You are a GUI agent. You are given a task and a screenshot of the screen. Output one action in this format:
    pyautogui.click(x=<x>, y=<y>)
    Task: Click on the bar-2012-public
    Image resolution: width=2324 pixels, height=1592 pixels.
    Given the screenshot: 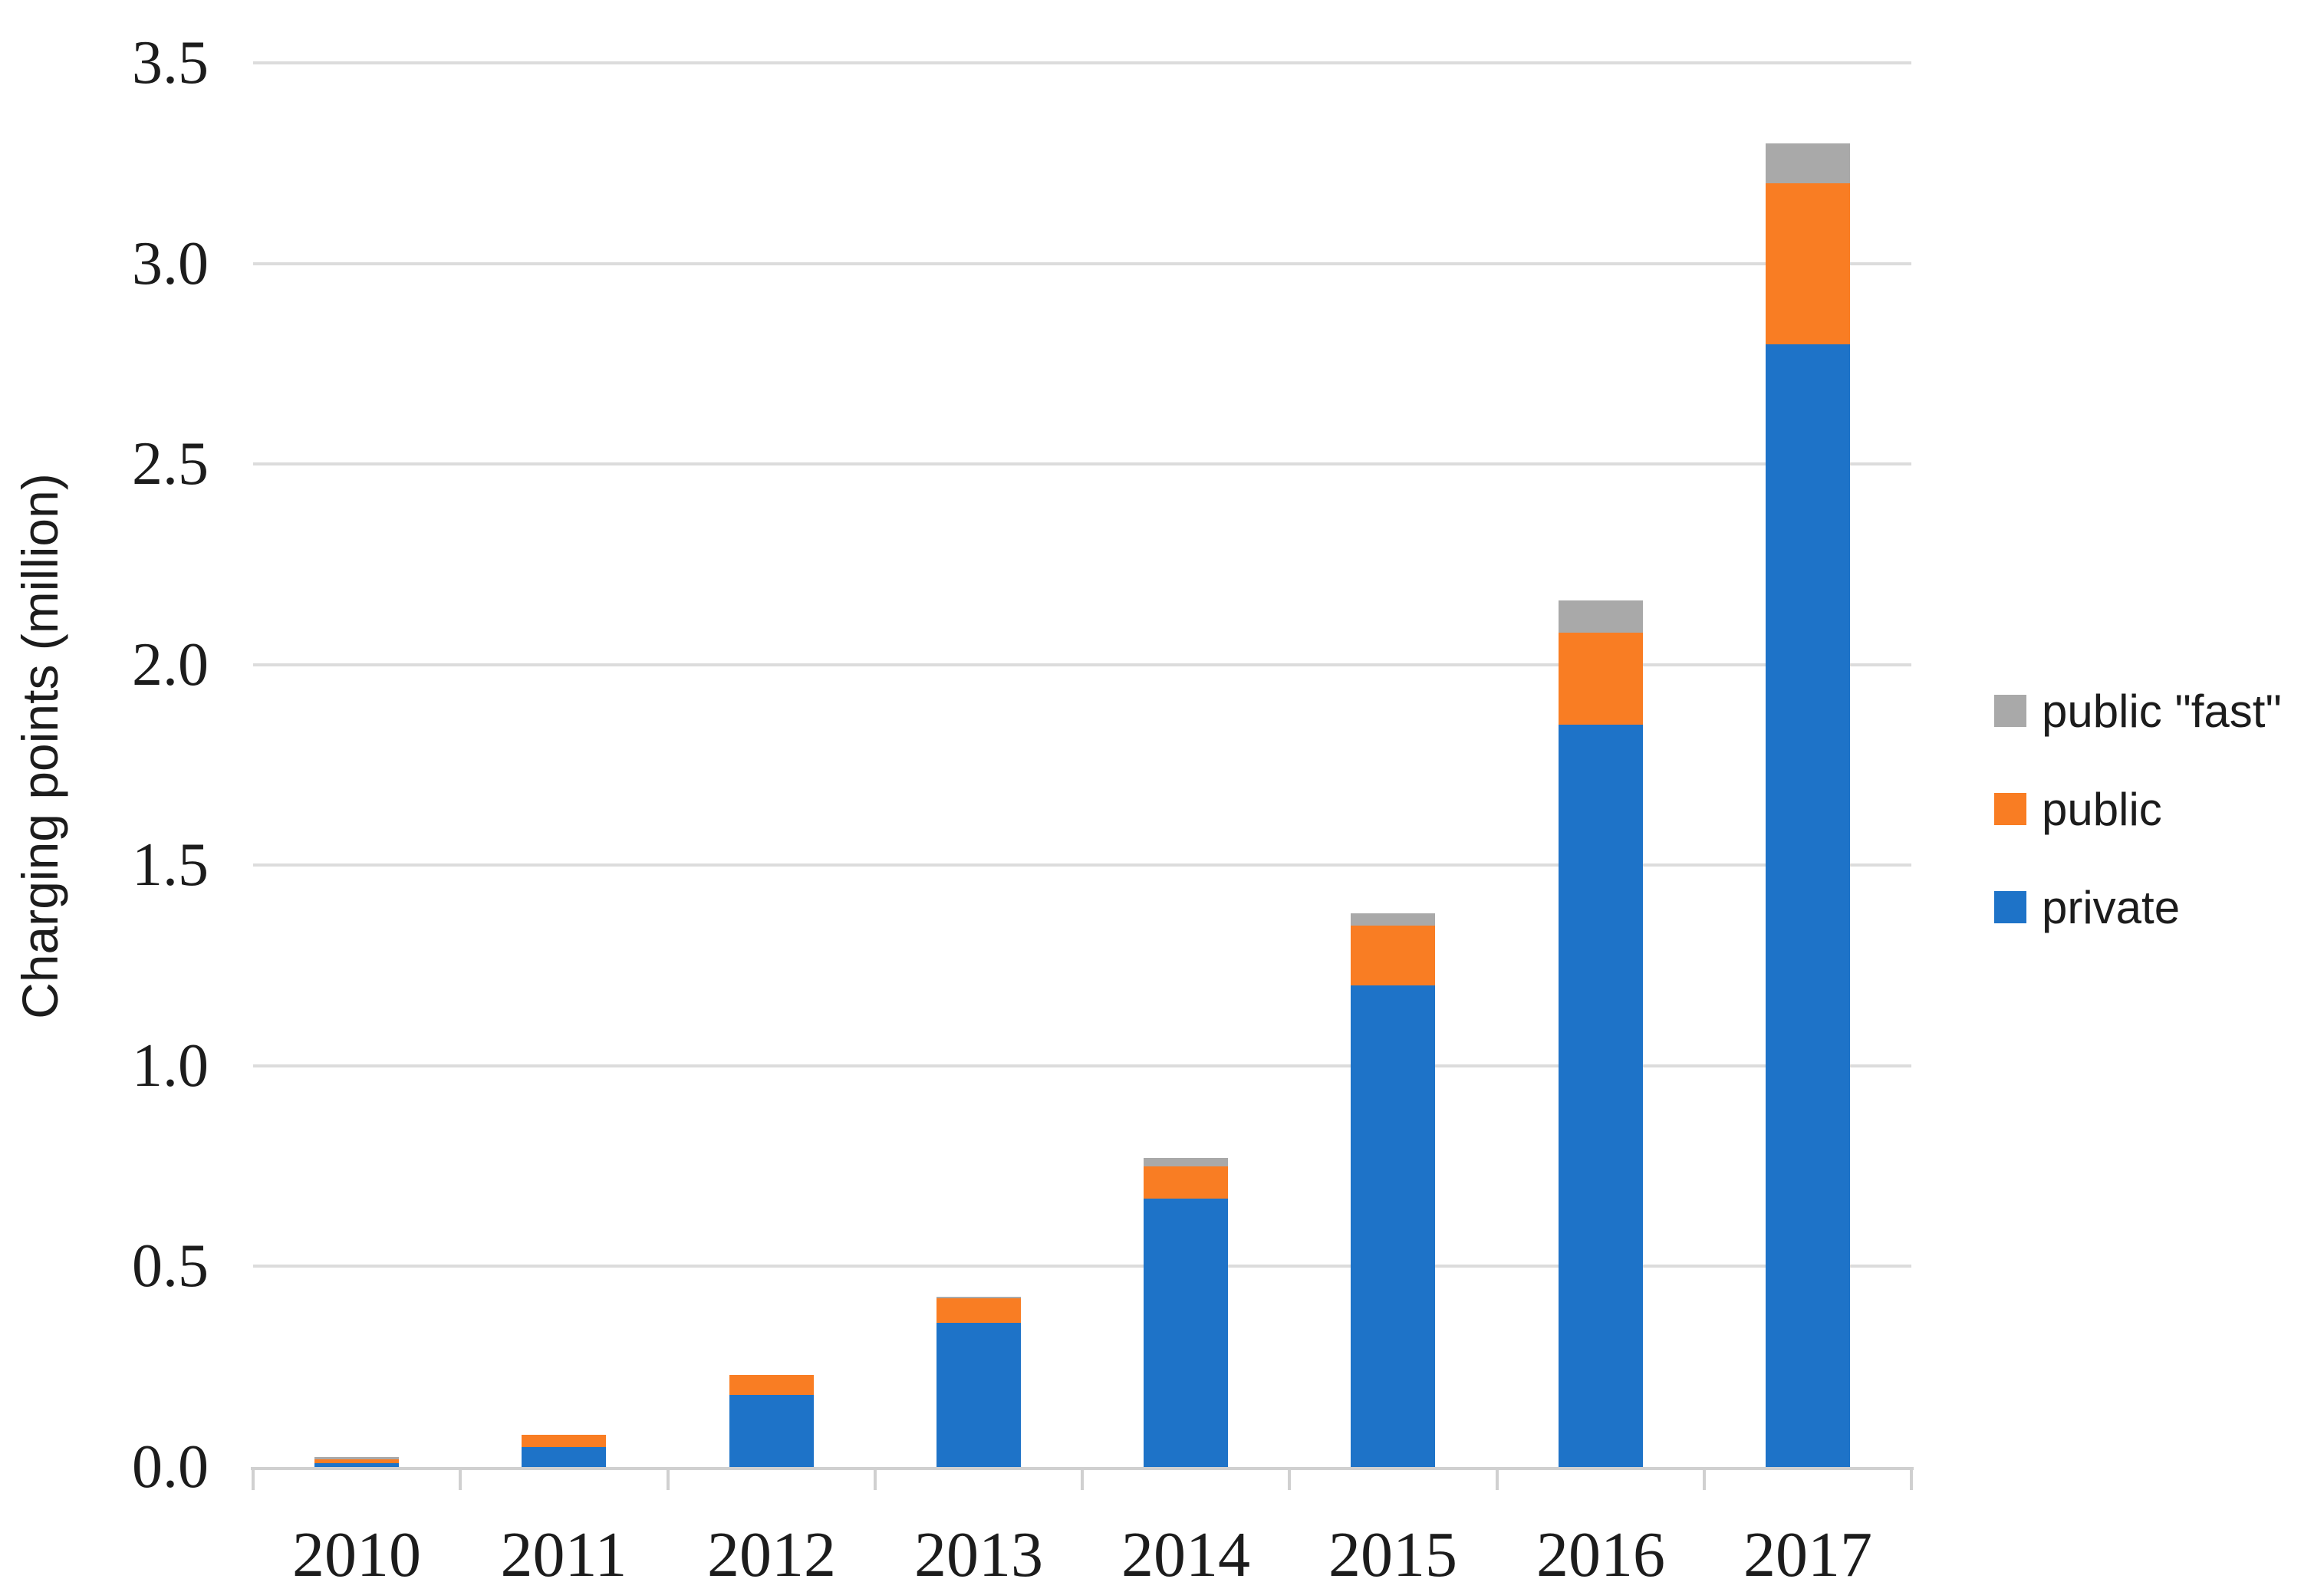 What is the action you would take?
    pyautogui.click(x=772, y=1385)
    